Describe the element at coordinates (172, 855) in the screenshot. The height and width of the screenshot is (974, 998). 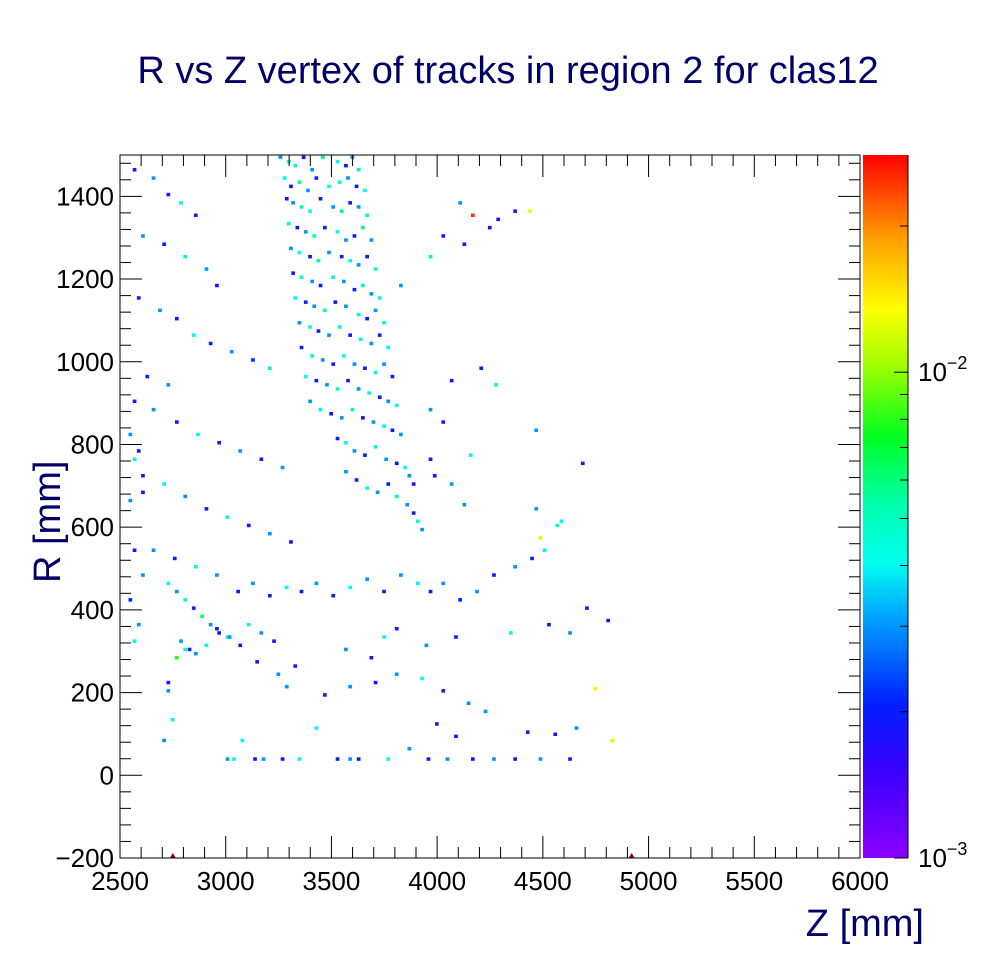
I see `axis-marker` at that location.